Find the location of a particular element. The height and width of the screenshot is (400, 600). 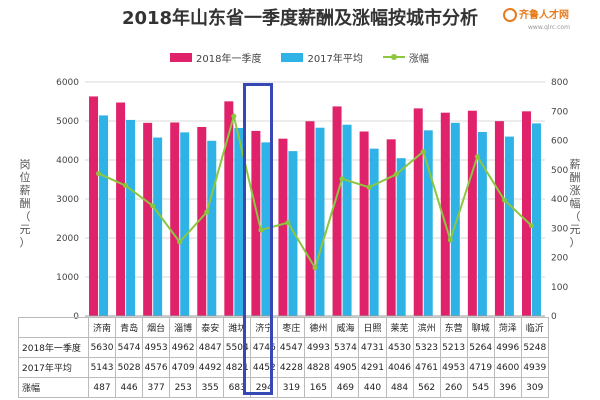

table-cell: 260 is located at coordinates (453, 387).